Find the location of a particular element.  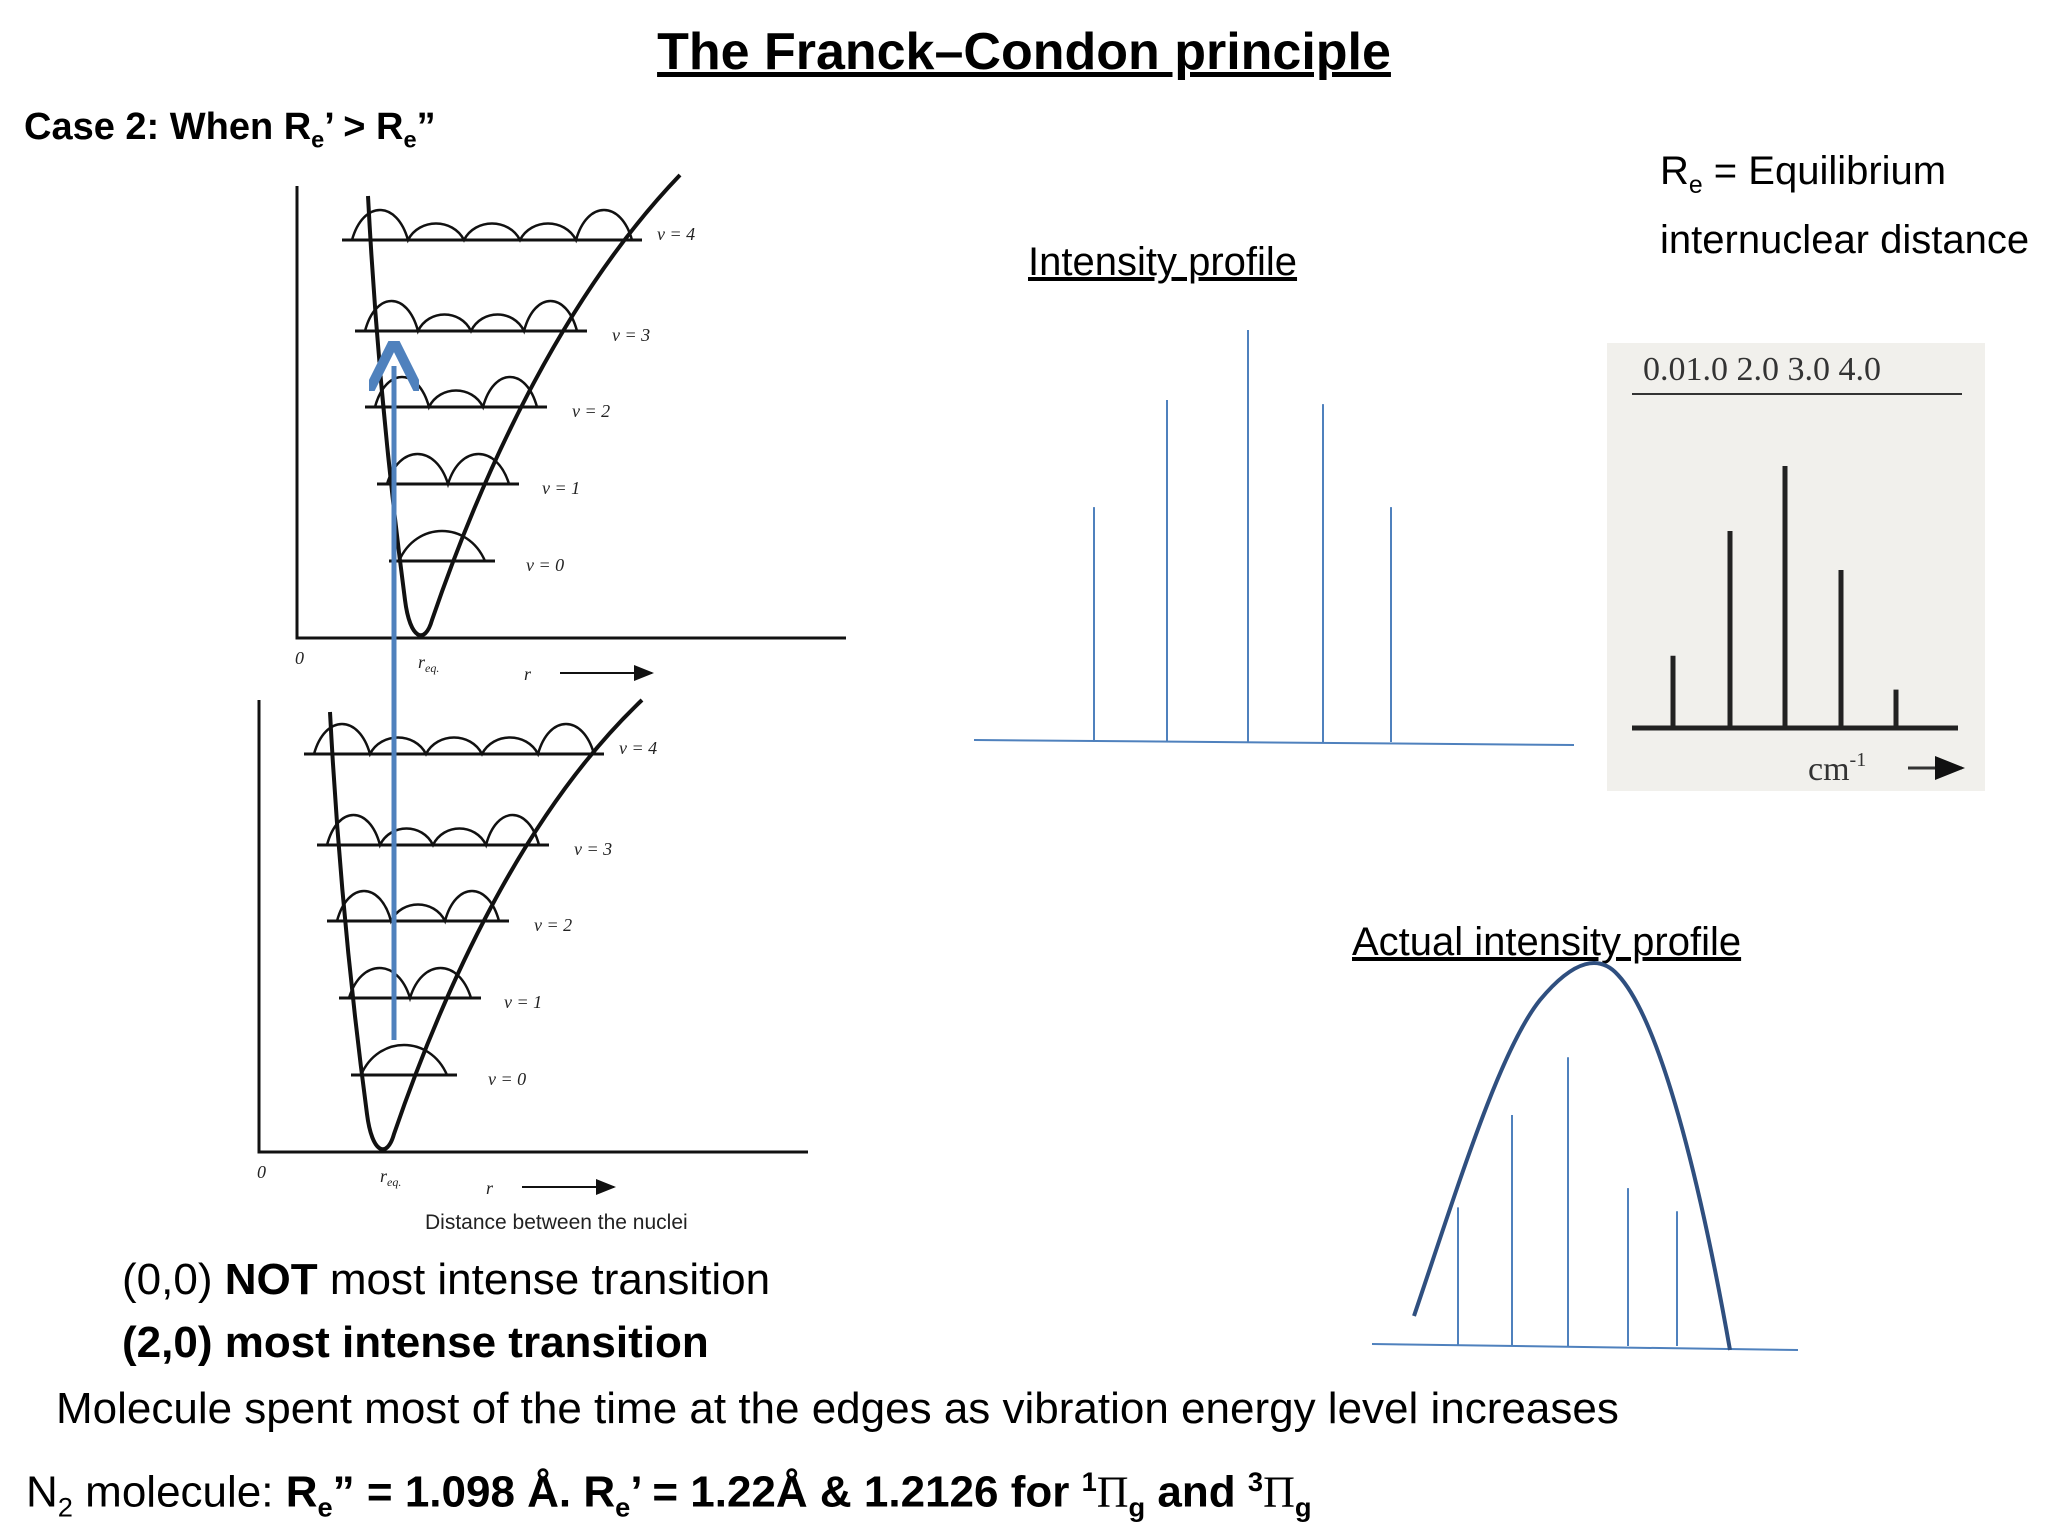

line4-b: molecule: is located at coordinates (179, 1492).